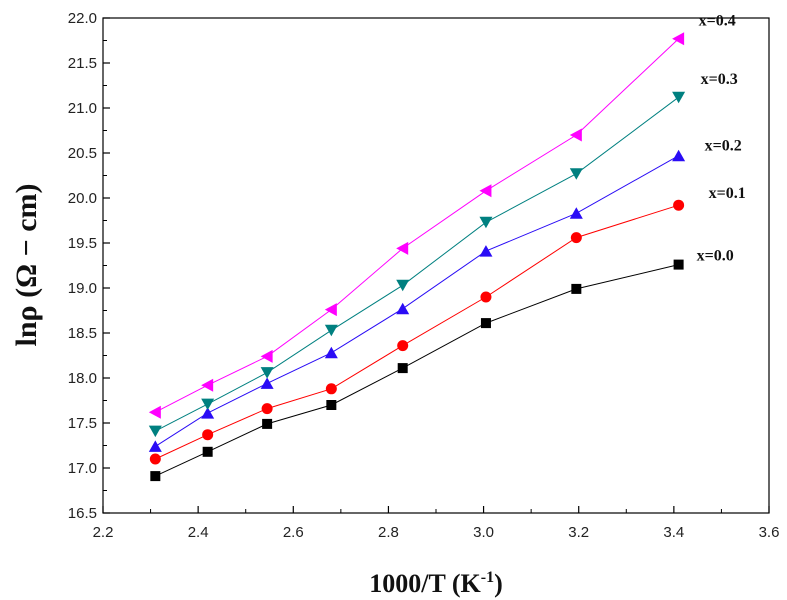 The image size is (787, 600). Describe the element at coordinates (82, 153) in the screenshot. I see `y-tick-label: 20.5` at that location.